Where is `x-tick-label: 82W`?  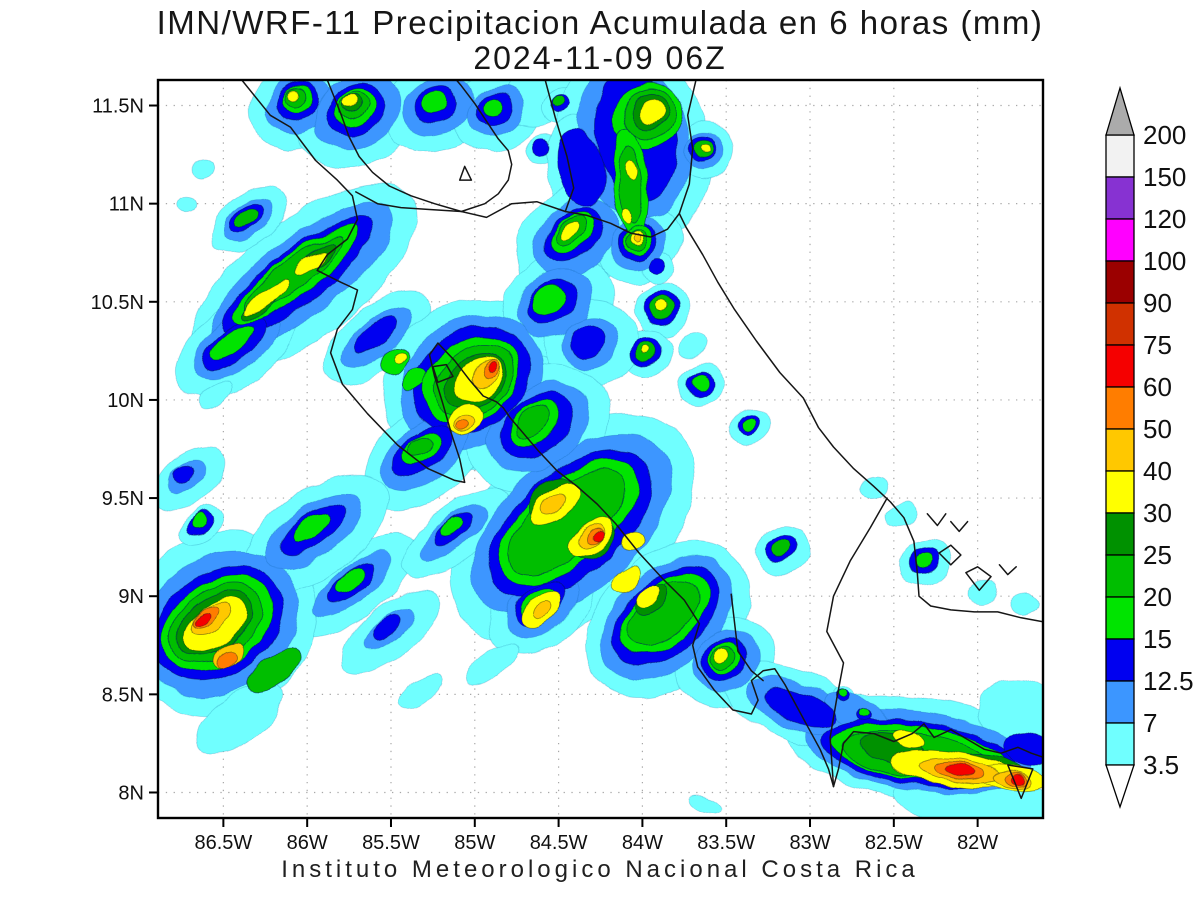
x-tick-label: 82W is located at coordinates (977, 843).